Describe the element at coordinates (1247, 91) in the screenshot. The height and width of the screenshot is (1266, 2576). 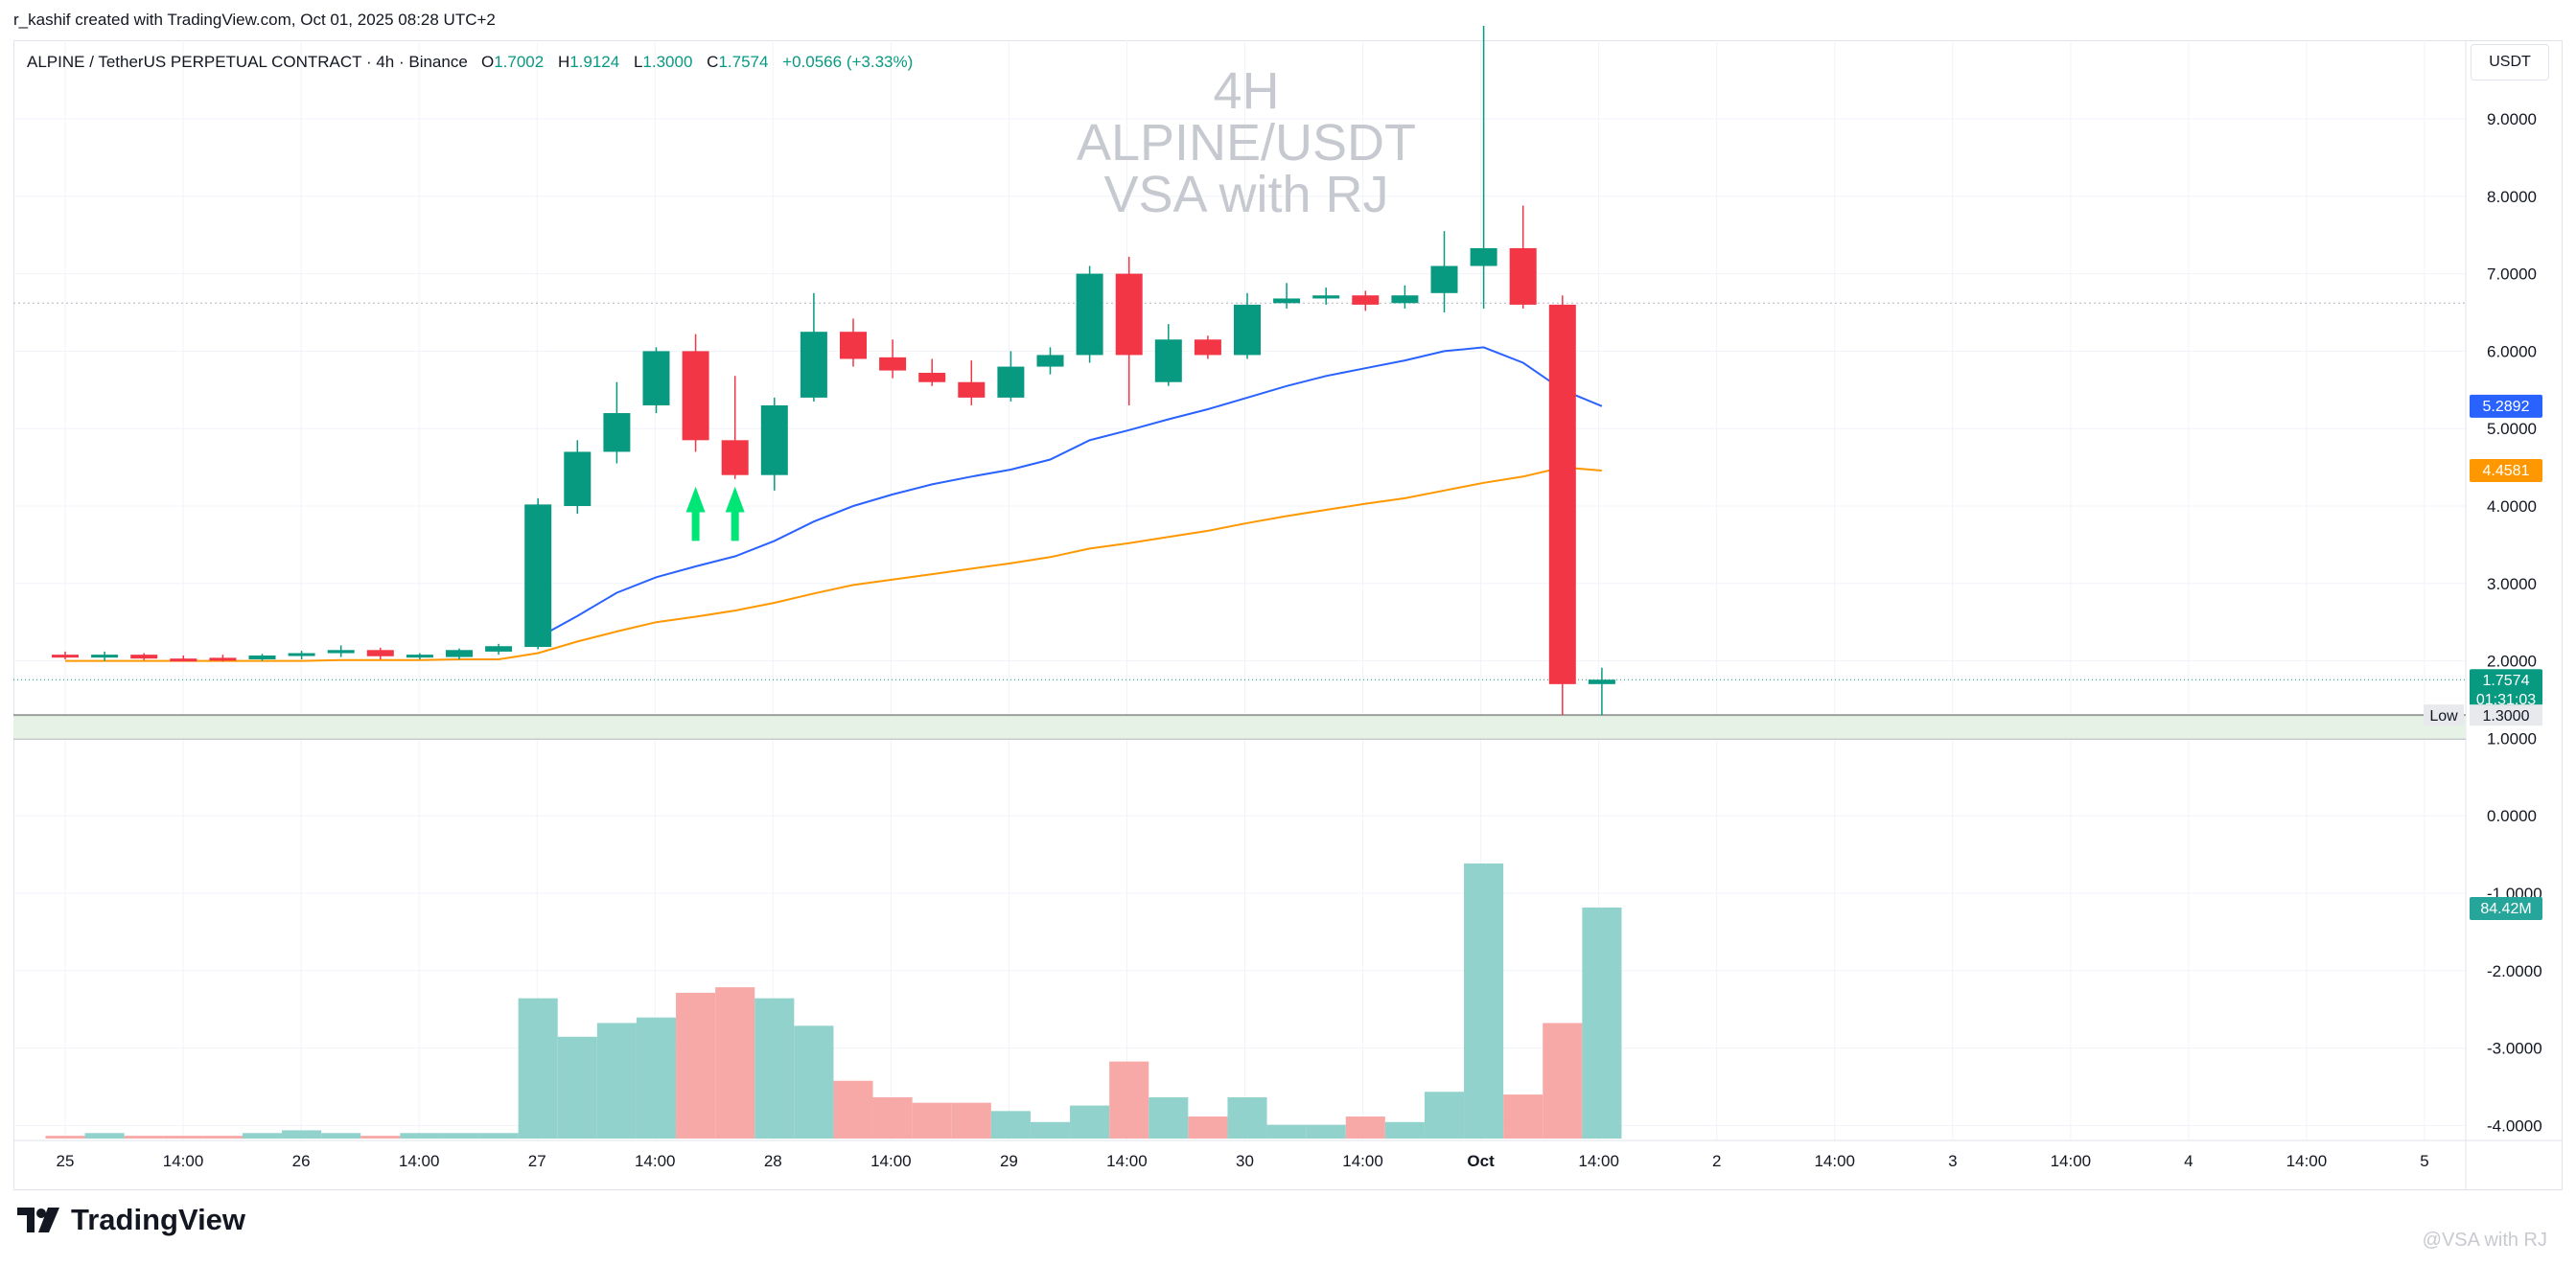
I see `watermark-timeframe: 4H` at that location.